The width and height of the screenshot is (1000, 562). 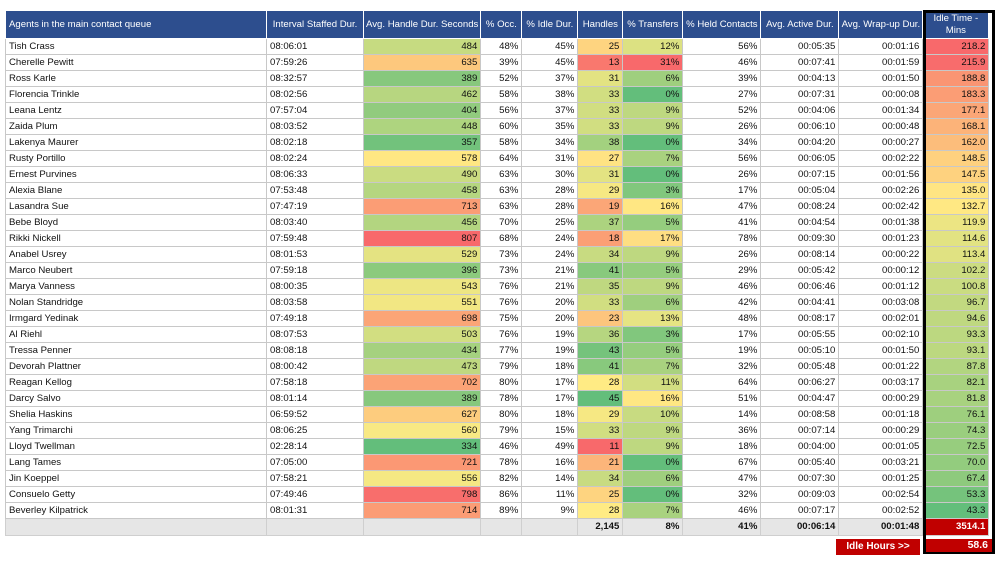 I want to click on cell-idle-time: 67.4, so click(x=956, y=478).